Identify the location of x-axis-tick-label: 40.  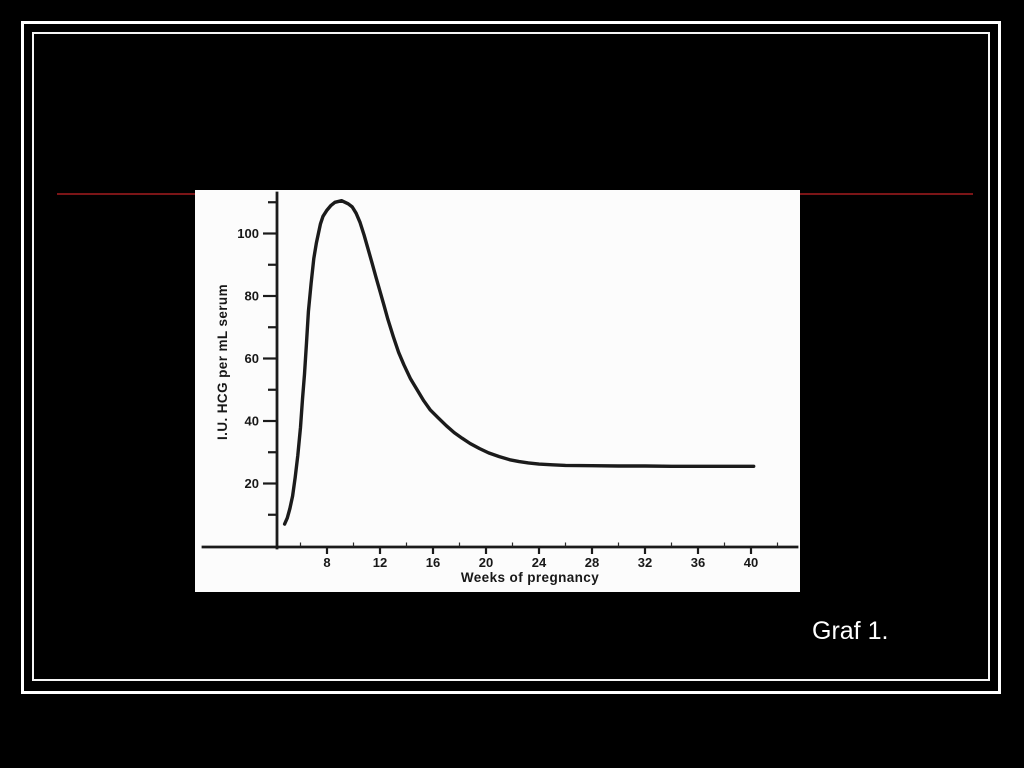
(751, 562).